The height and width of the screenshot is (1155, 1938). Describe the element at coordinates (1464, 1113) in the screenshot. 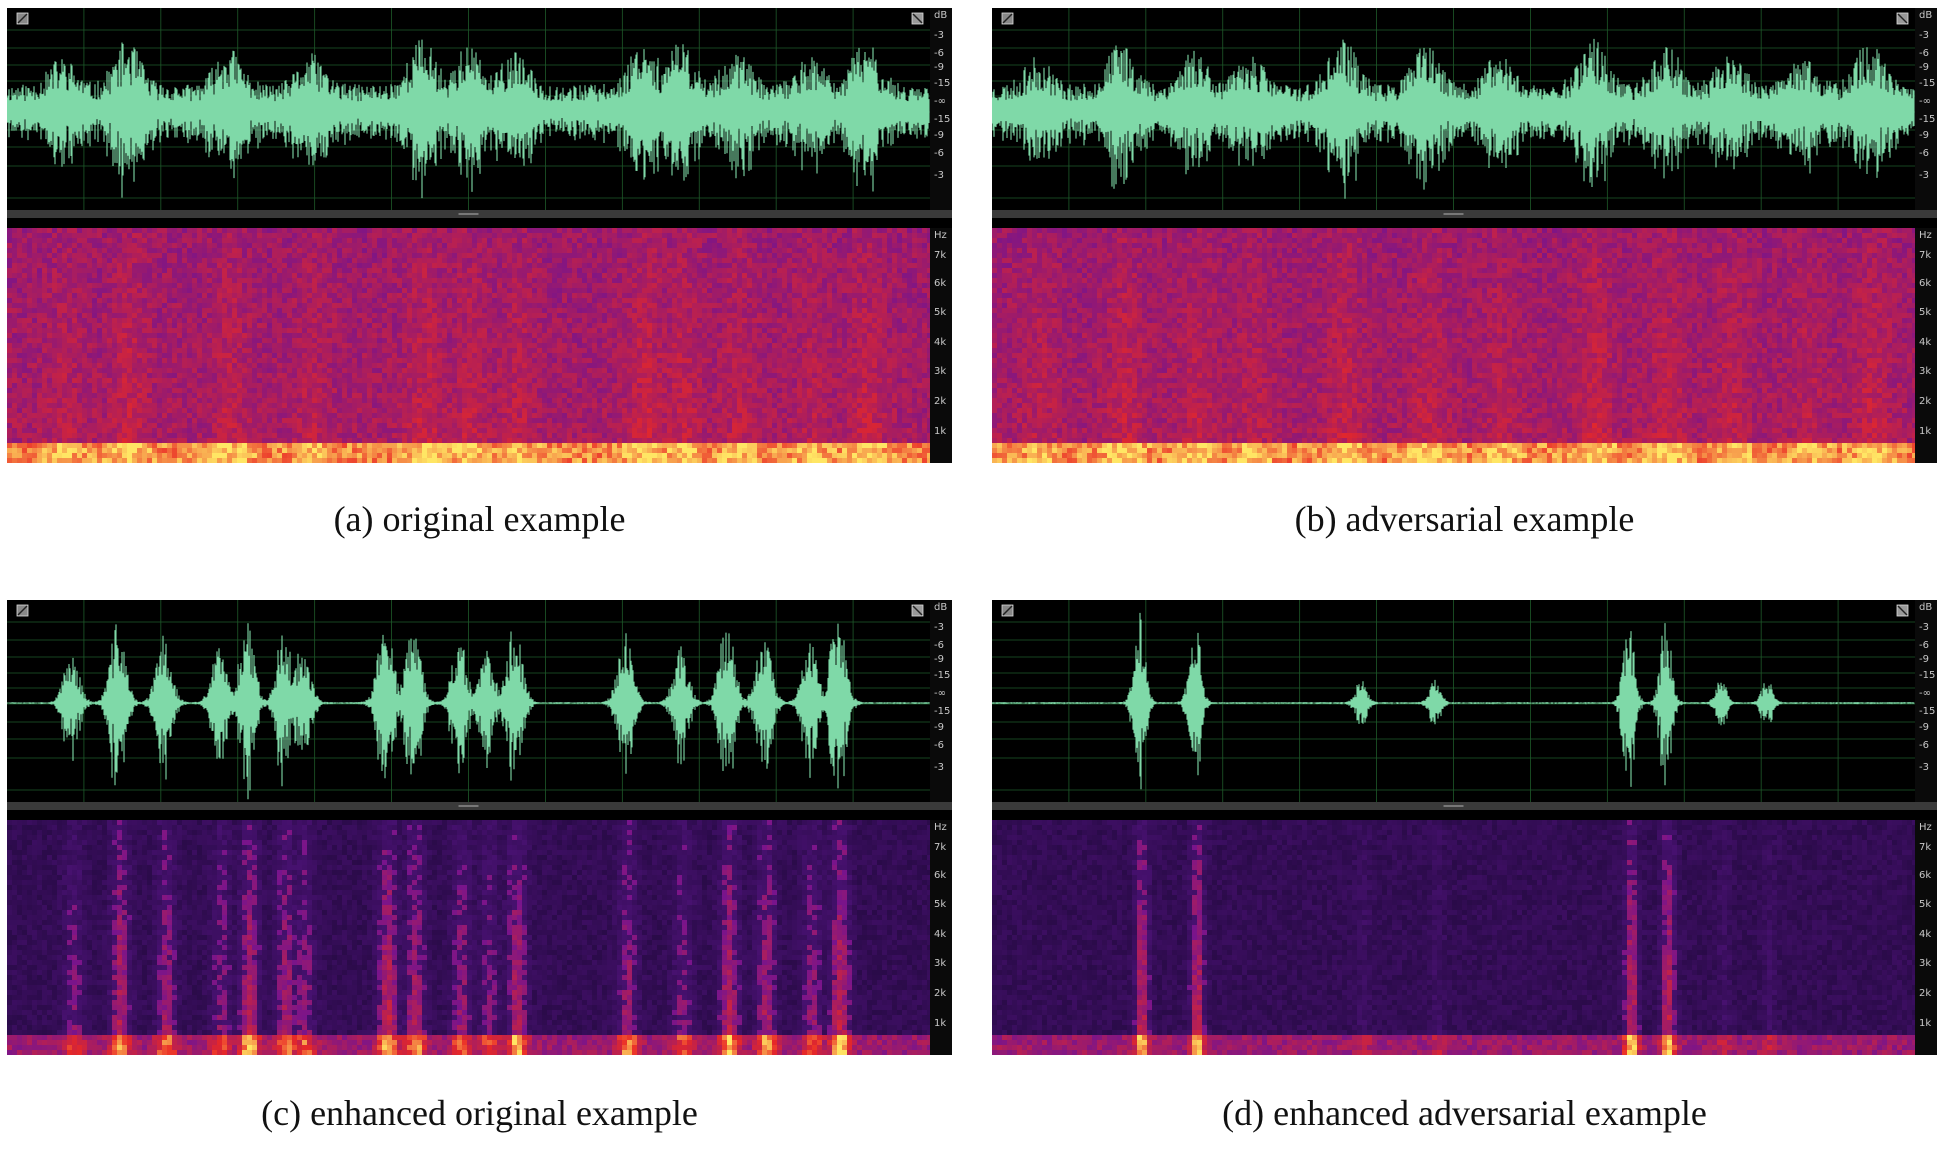

I see `caption-d: (d) enhanced adversarial example` at that location.